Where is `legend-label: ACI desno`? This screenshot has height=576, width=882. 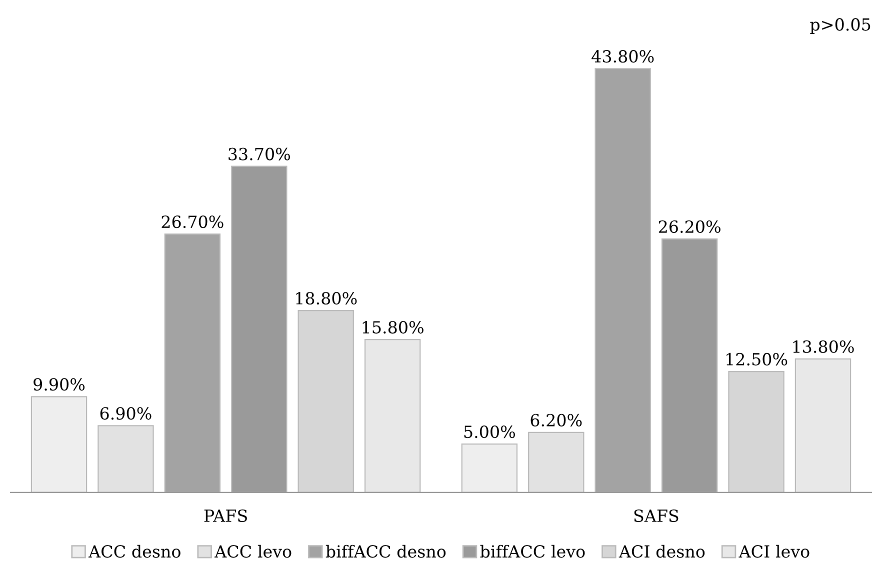 legend-label: ACI desno is located at coordinates (661, 551).